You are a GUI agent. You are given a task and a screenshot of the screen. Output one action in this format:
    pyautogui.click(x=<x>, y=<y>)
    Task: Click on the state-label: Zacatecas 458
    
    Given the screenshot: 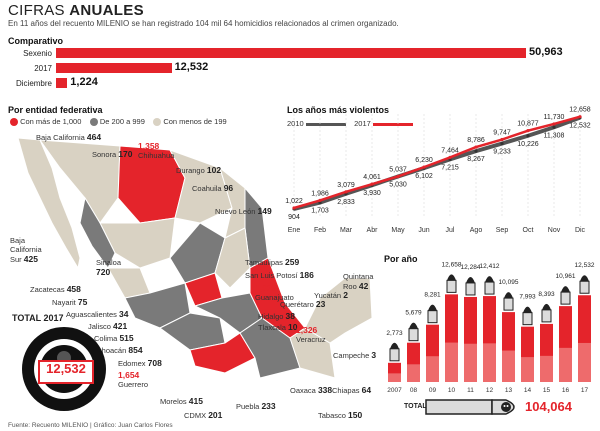 What is the action you would take?
    pyautogui.click(x=55, y=289)
    